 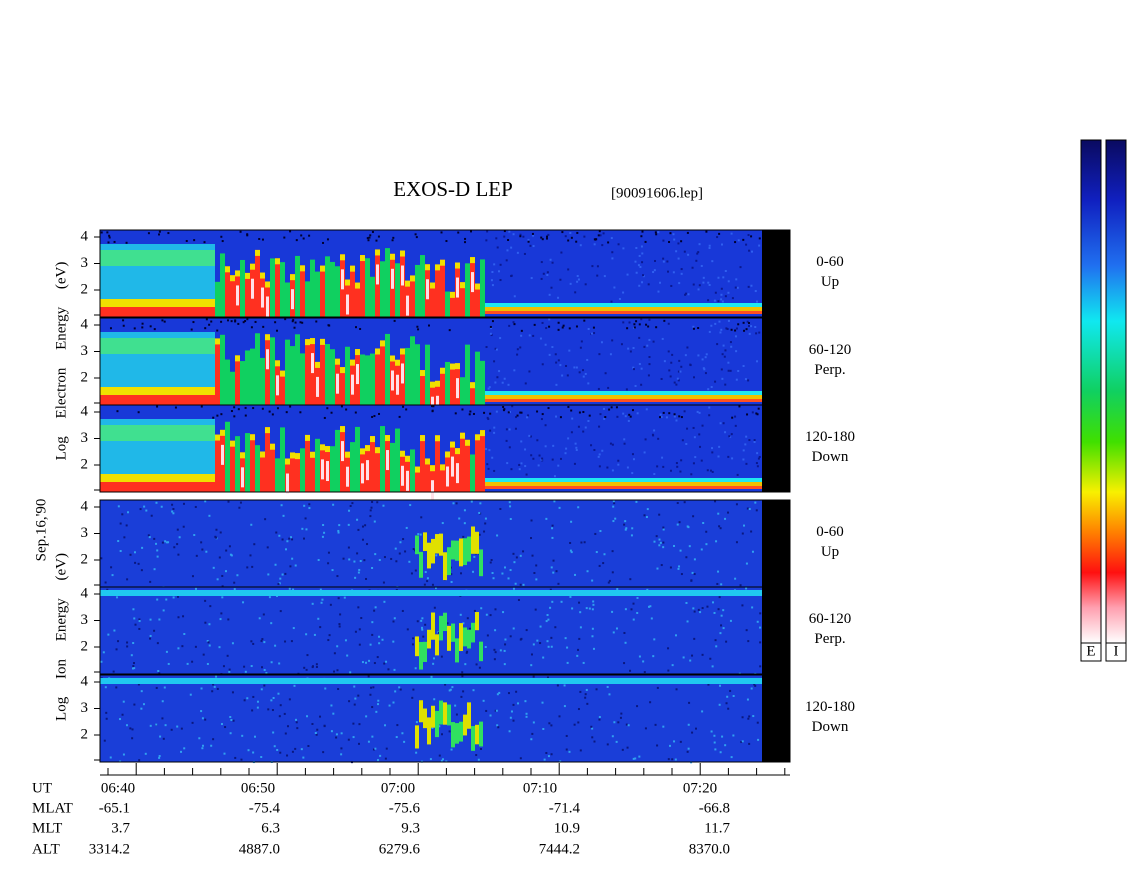 What do you see at coordinates (445, 630) in the screenshot?
I see `panel-frame` at bounding box center [445, 630].